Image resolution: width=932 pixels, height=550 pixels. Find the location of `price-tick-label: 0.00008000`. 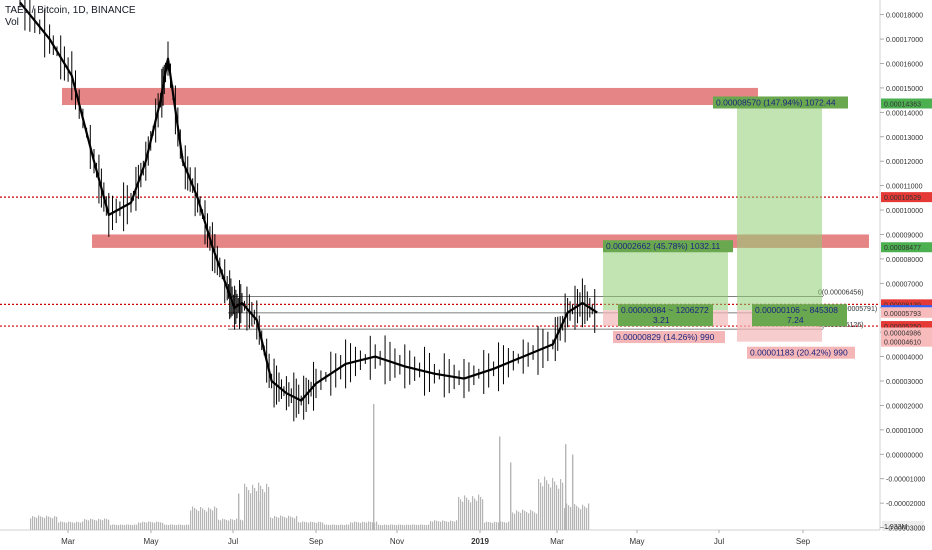

price-tick-label: 0.00008000 is located at coordinates (904, 260).